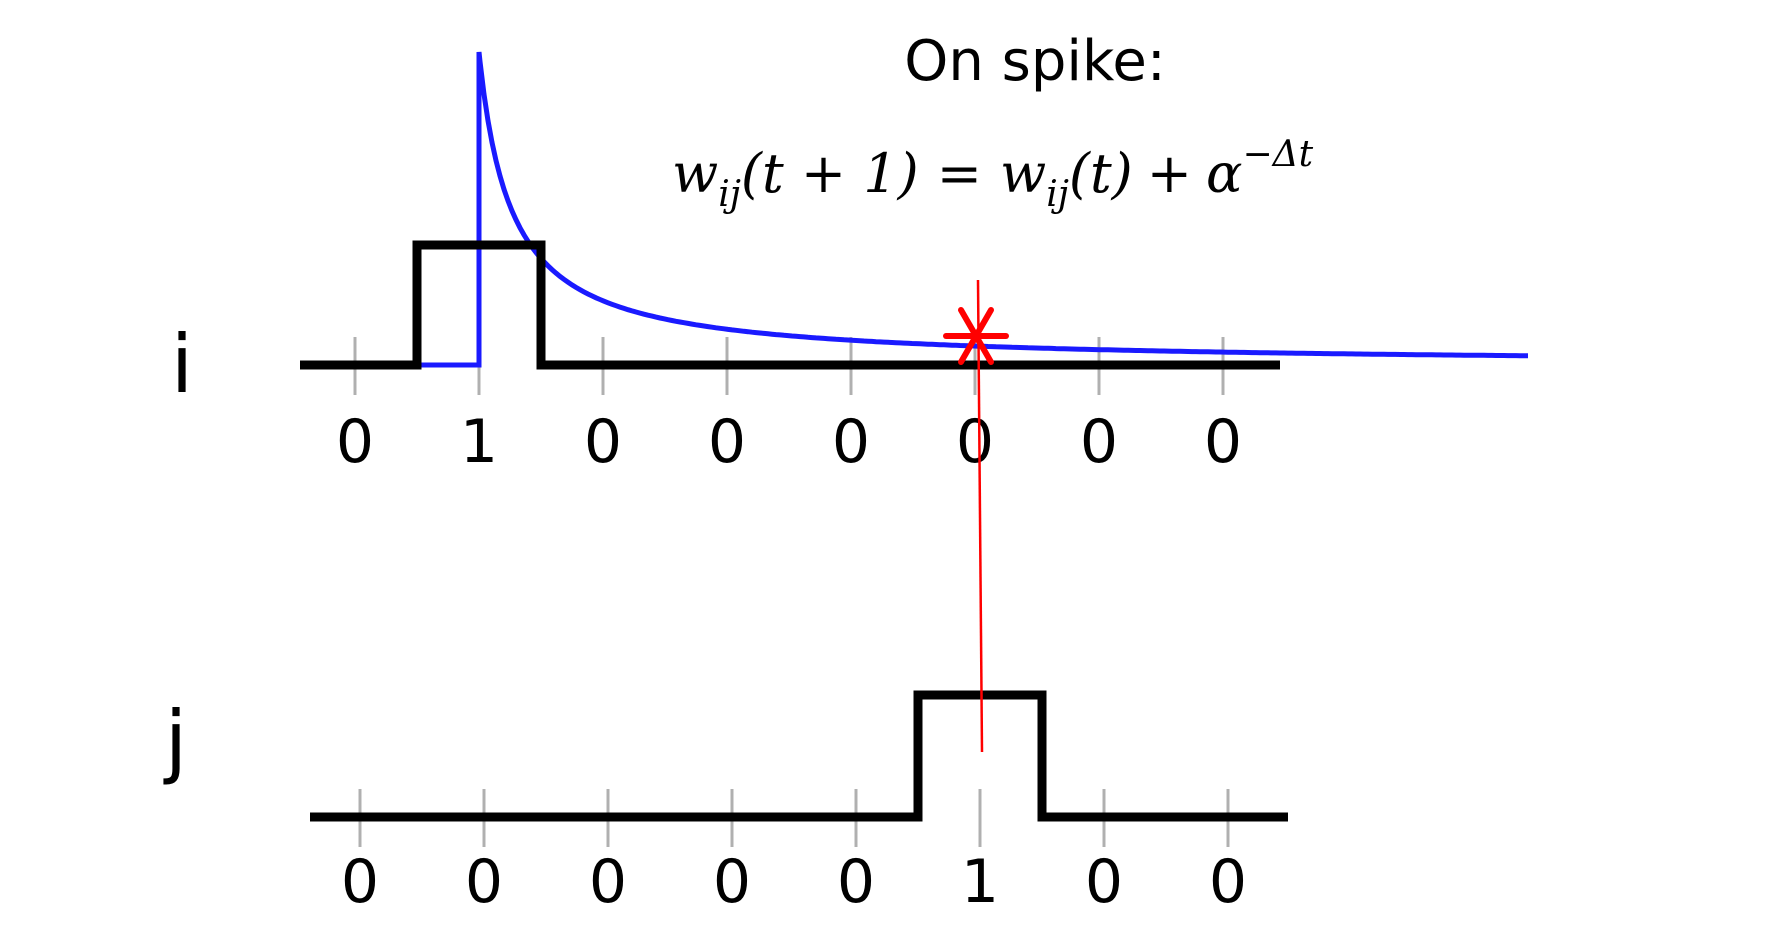 The height and width of the screenshot is (932, 1784). Describe the element at coordinates (1034, 61) in the screenshot. I see `title-text: On spike:` at that location.